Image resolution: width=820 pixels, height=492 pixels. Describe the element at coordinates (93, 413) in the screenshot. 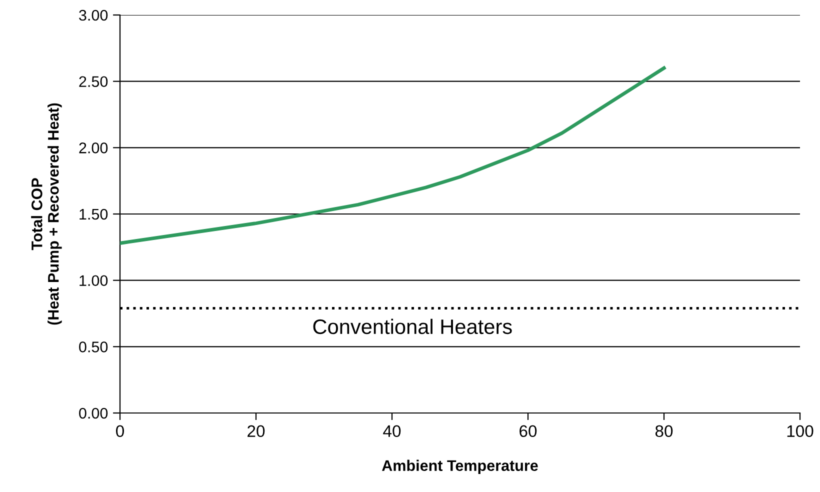

I see `y-tick-label: 0.00` at that location.